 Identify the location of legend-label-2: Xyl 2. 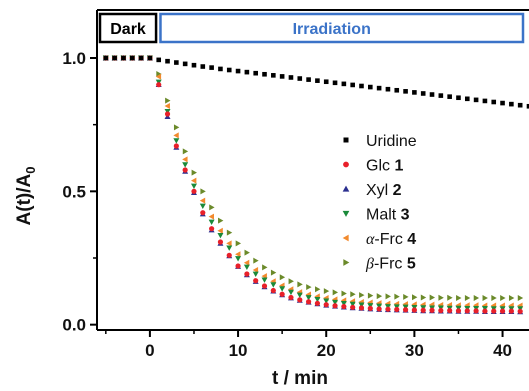
(384, 190).